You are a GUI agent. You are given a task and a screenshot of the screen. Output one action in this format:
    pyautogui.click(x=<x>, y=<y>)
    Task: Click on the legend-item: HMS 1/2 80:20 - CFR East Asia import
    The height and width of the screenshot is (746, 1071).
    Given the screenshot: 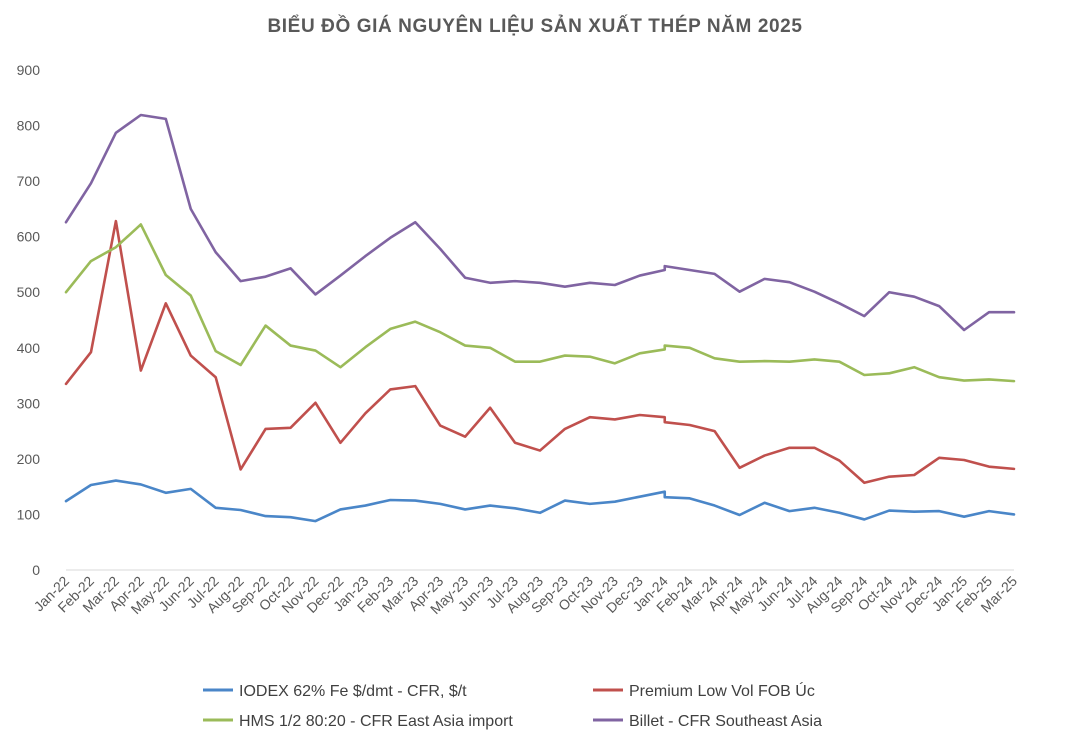 What is the action you would take?
    pyautogui.click(x=358, y=721)
    